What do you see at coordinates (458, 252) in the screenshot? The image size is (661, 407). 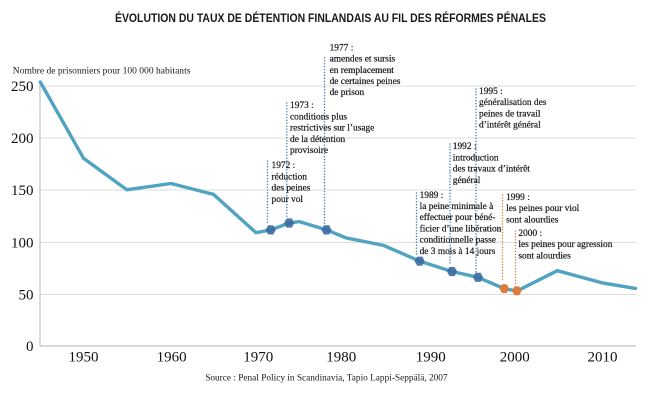 I see `svg-text: de 3 mois à 14 jours` at bounding box center [458, 252].